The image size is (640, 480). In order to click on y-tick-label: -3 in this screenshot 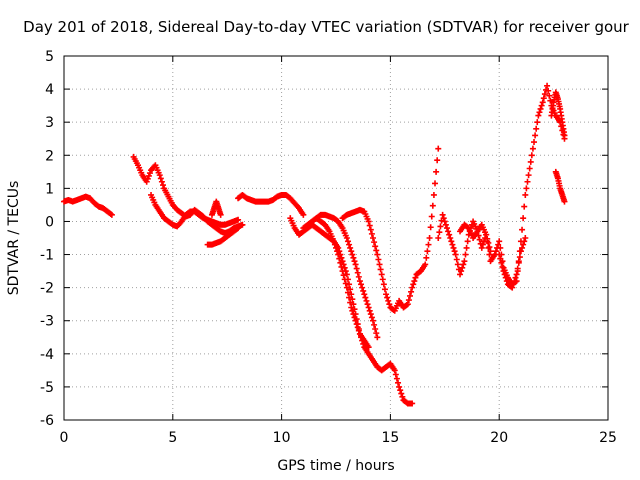, I will do `click(47, 322)`.